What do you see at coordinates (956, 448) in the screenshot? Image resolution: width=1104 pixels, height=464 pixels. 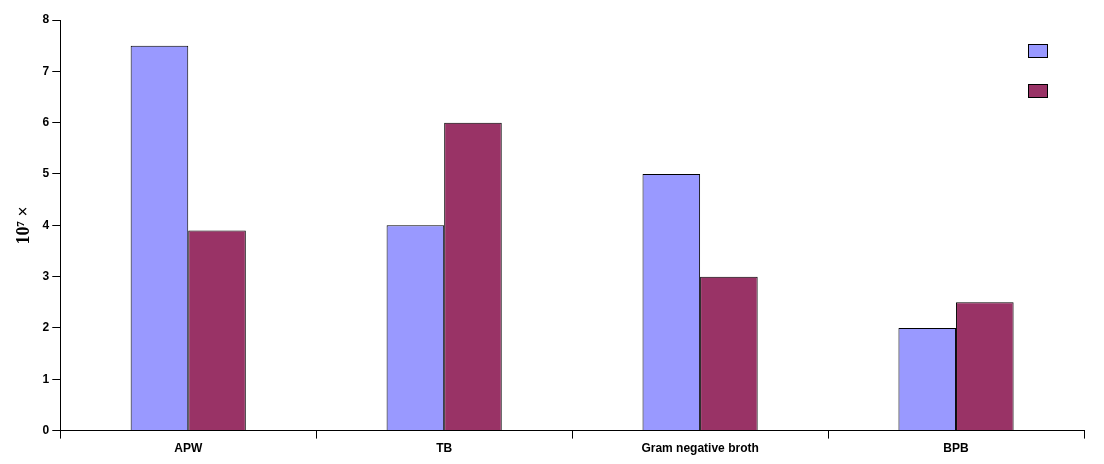 I see `x-tick-label: BPB` at bounding box center [956, 448].